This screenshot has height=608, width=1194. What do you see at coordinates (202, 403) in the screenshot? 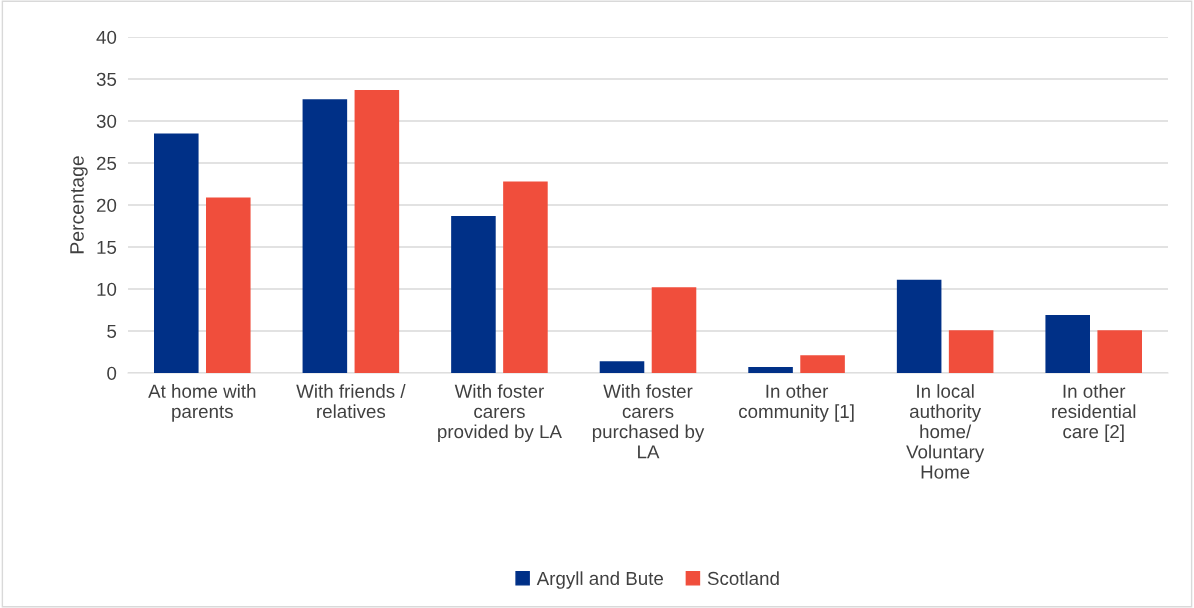
I see `x-tick-label: At home with parents` at bounding box center [202, 403].